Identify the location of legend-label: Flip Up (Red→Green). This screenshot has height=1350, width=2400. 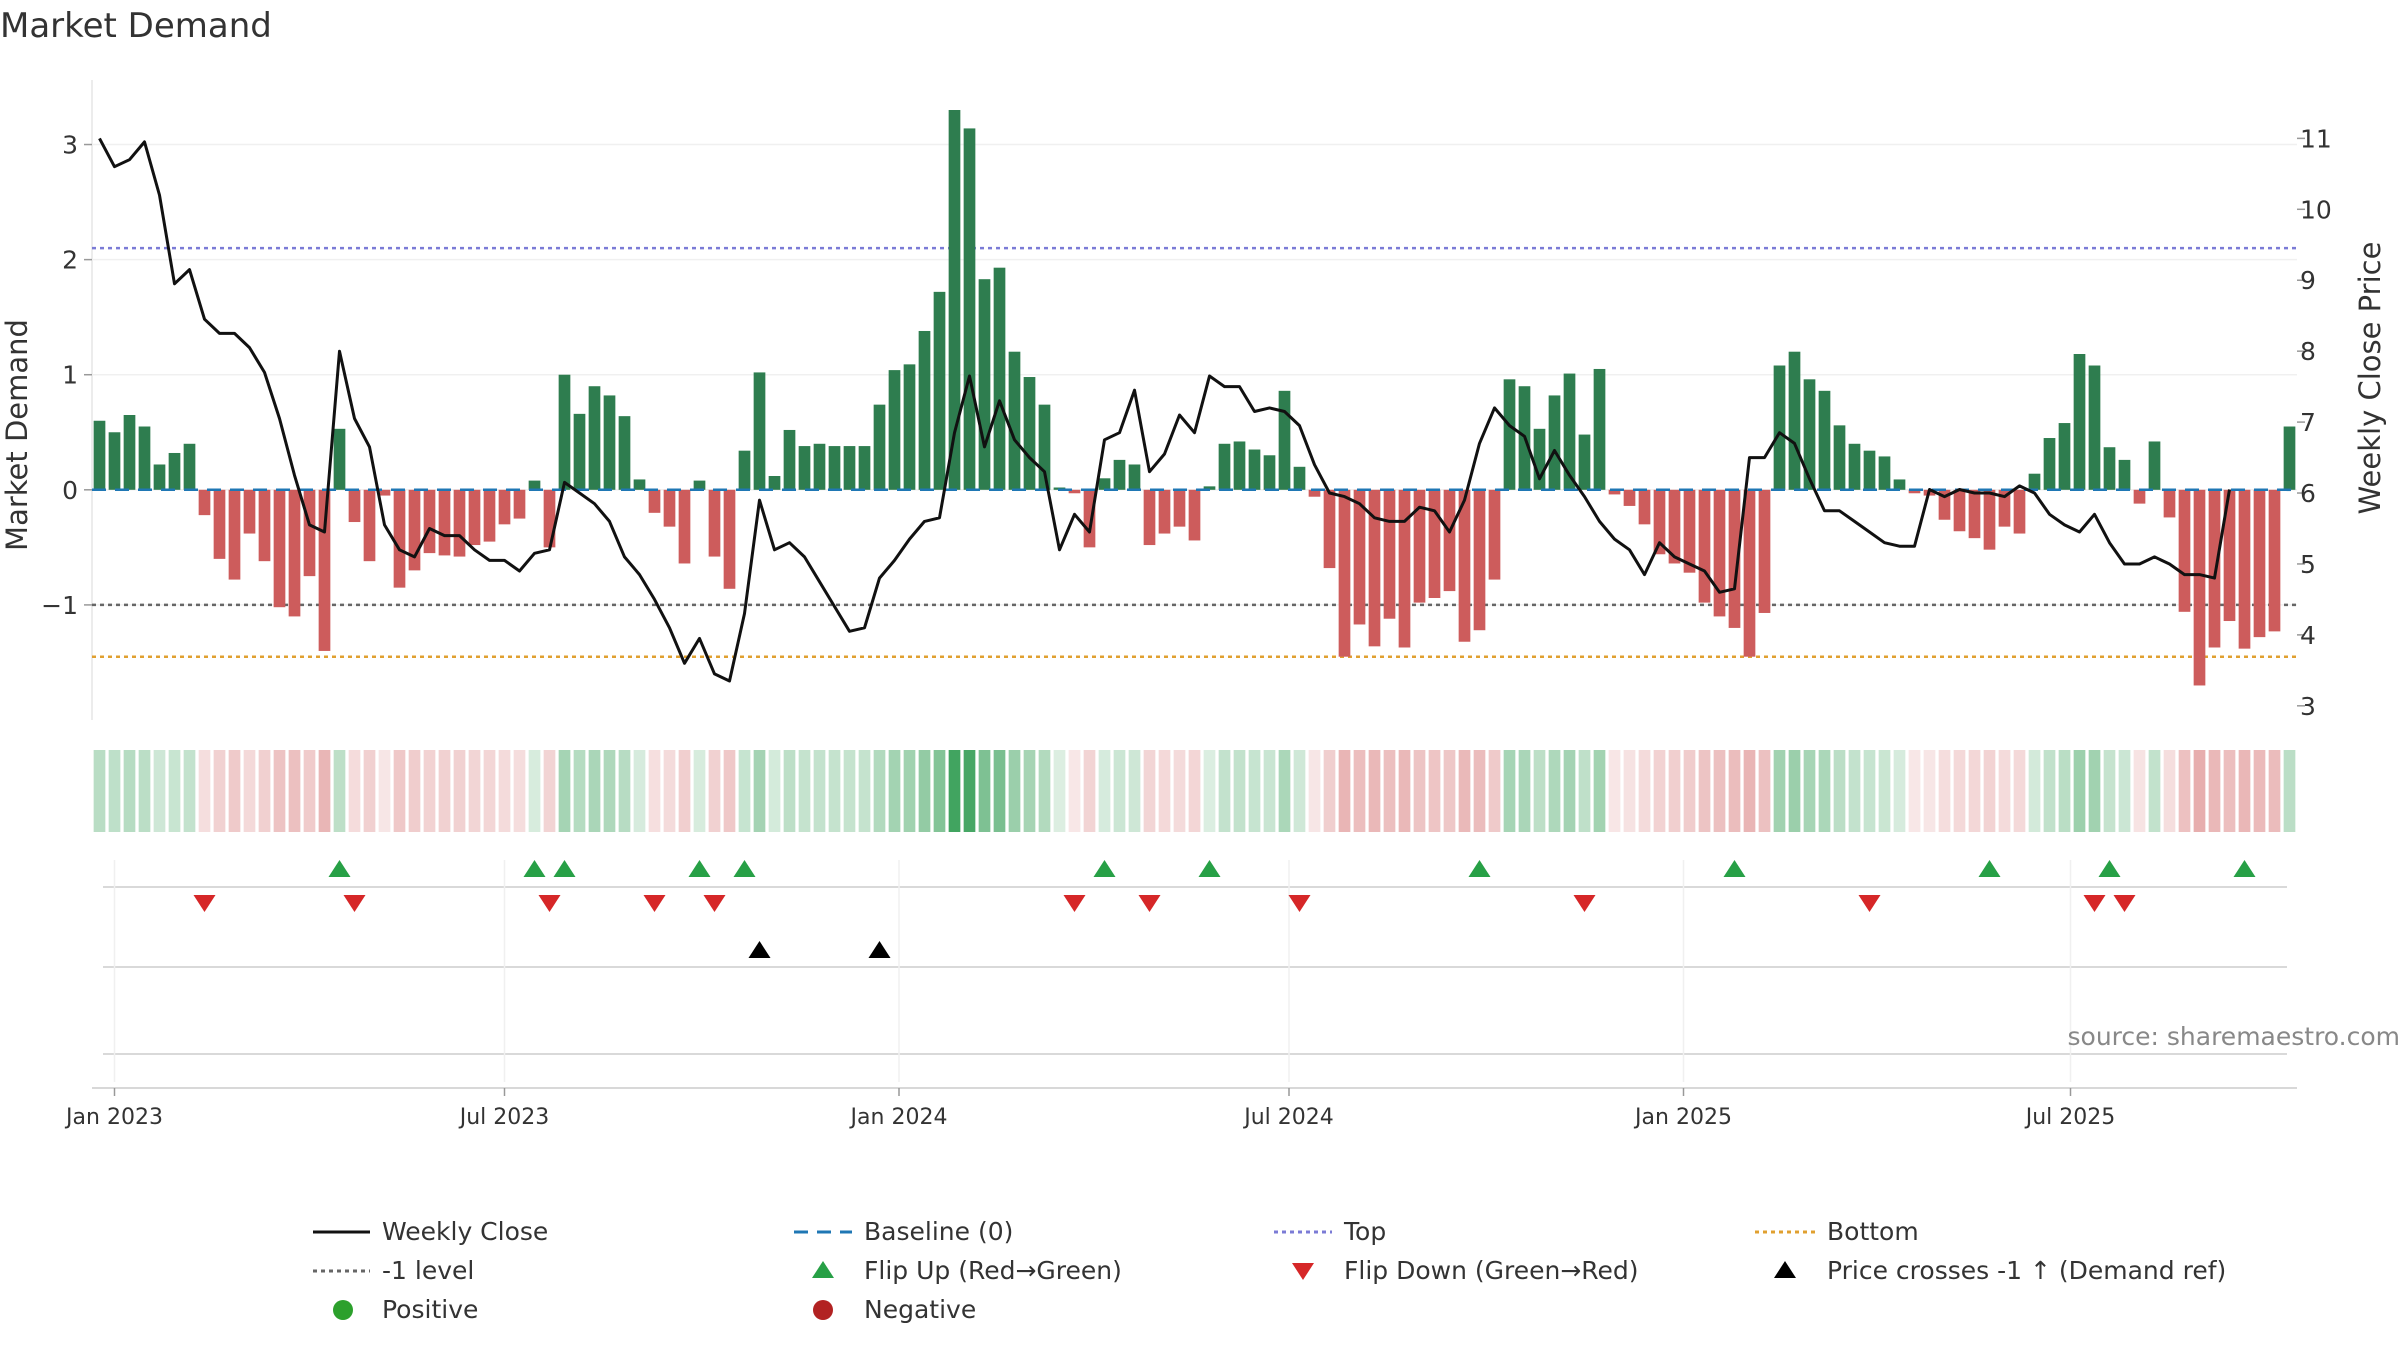
(993, 1270).